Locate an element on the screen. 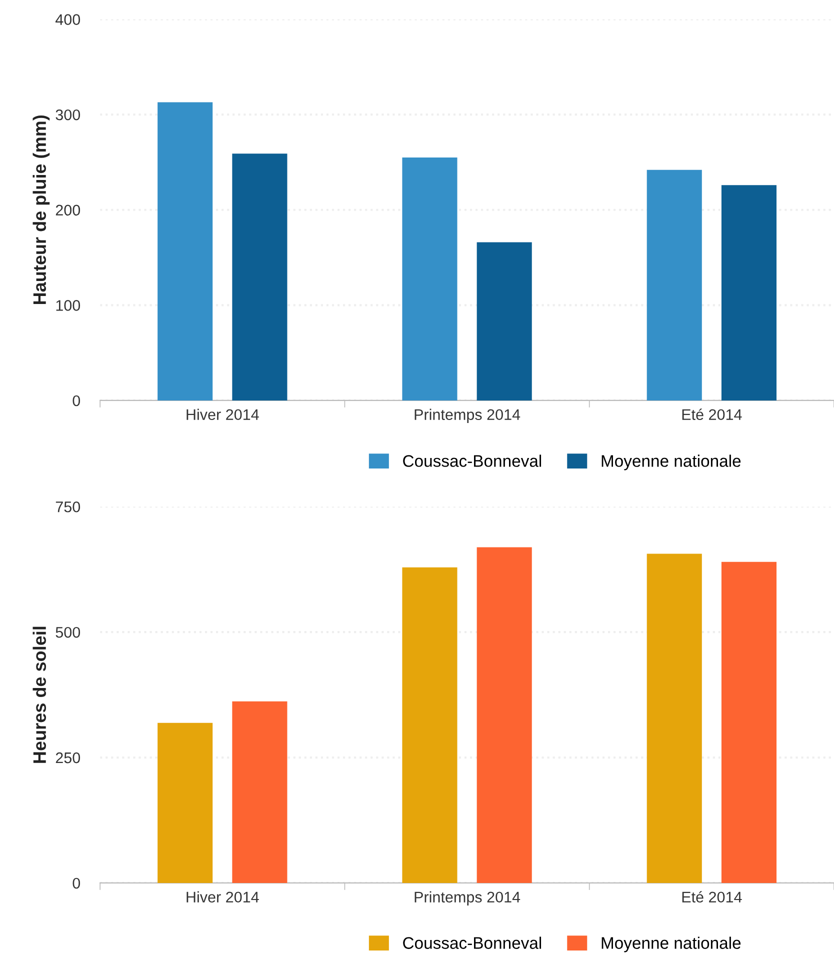 Image resolution: width=834 pixels, height=965 pixels. y-tick-label: 300 is located at coordinates (68, 114).